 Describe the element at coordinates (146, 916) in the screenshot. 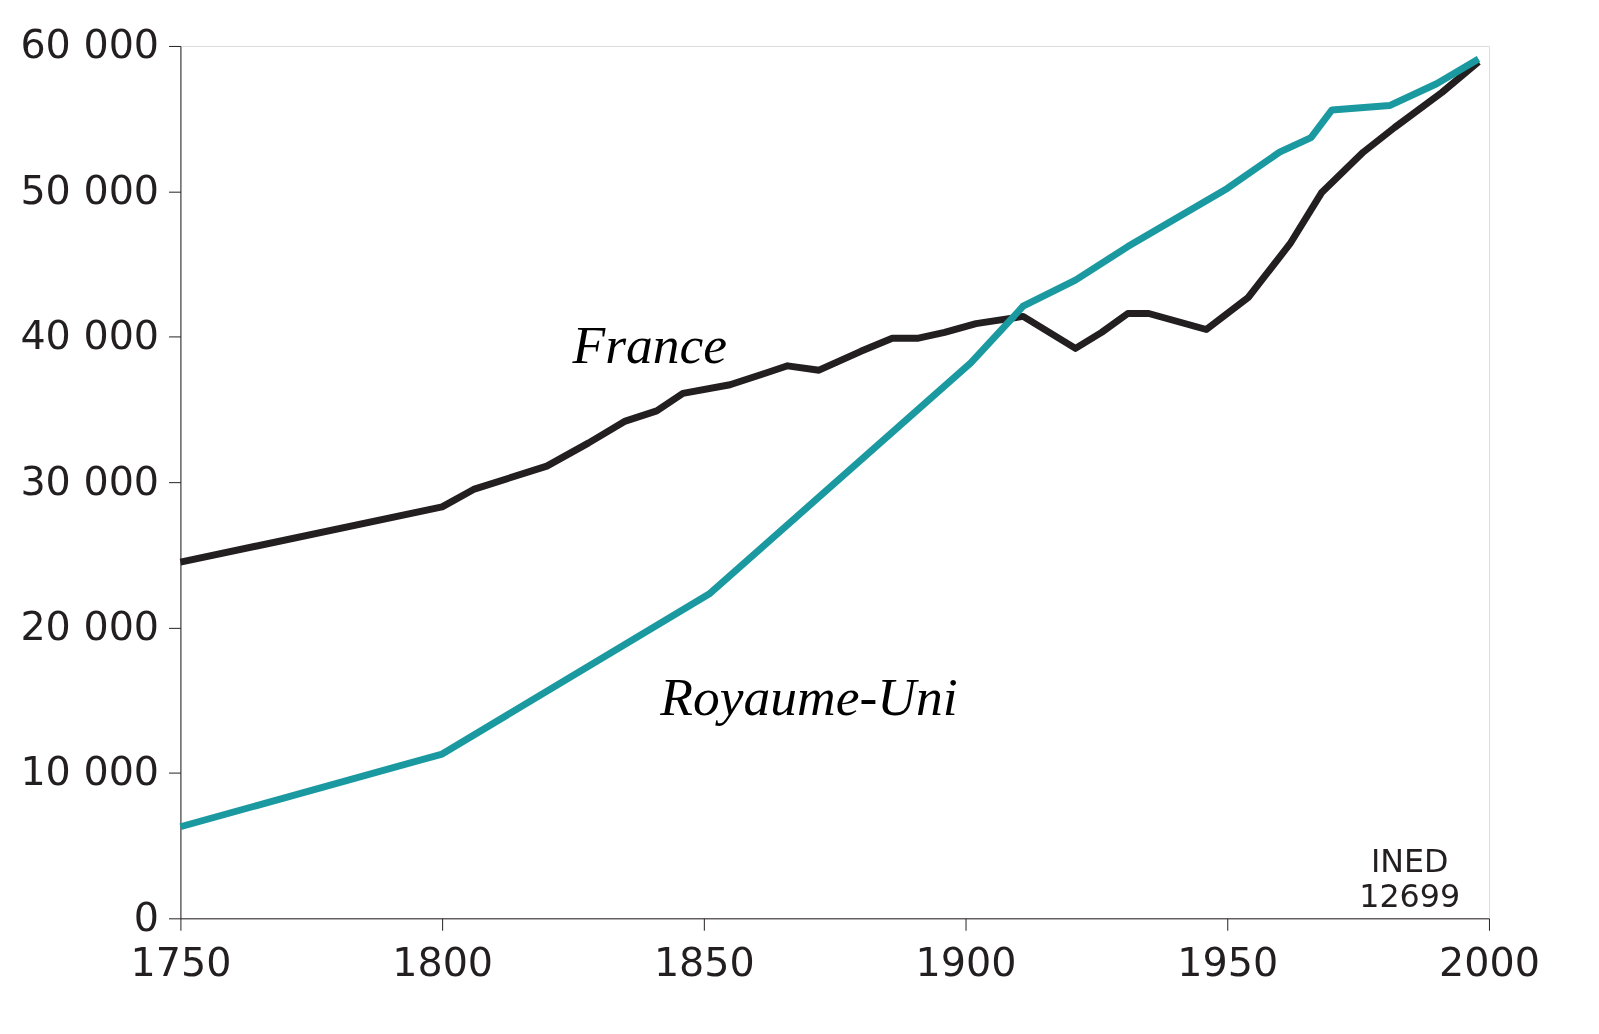

I see `y-tick-label: 0` at that location.